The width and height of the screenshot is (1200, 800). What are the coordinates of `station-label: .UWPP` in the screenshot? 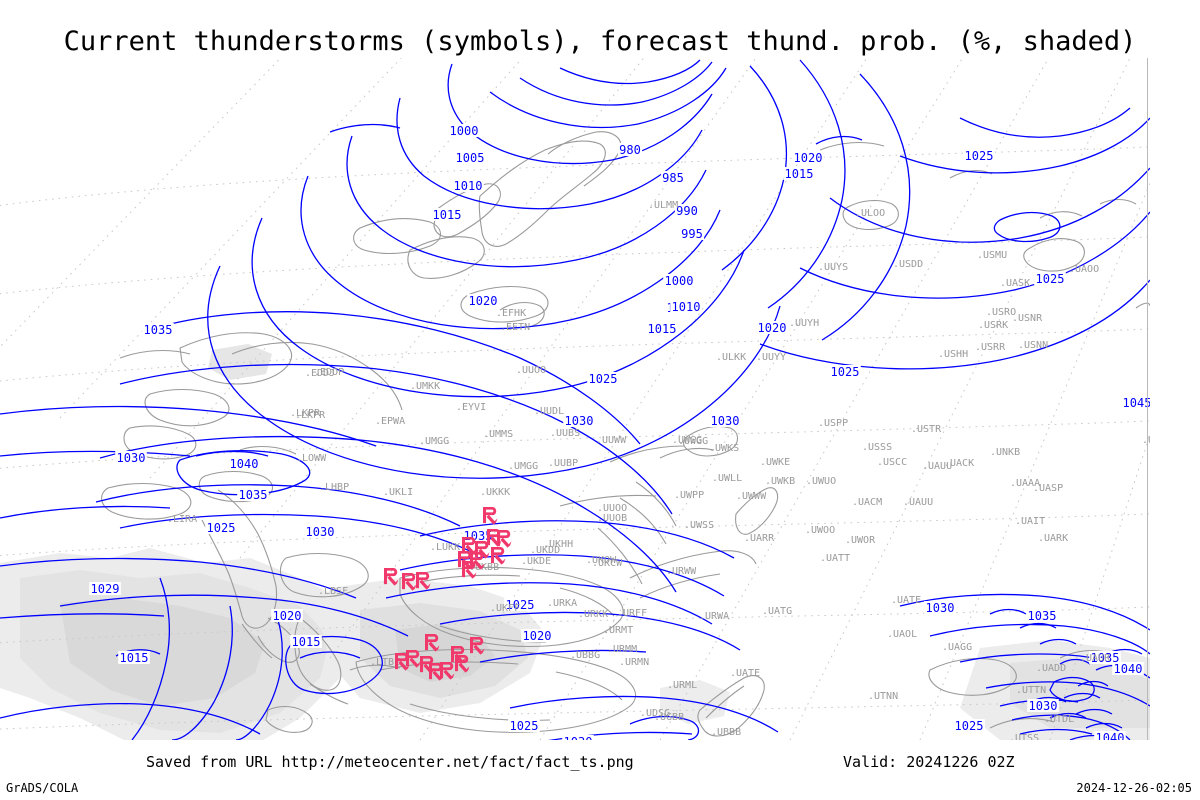 It's located at (689, 495).